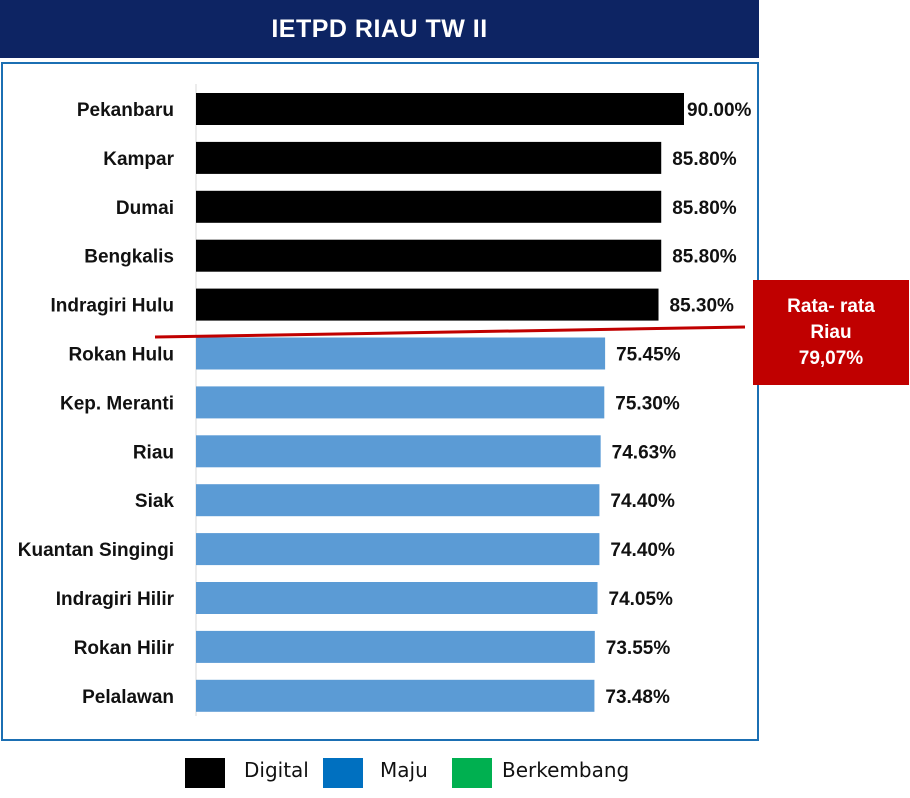 The image size is (910, 798). I want to click on average-callout-value: 79,07%, so click(831, 358).